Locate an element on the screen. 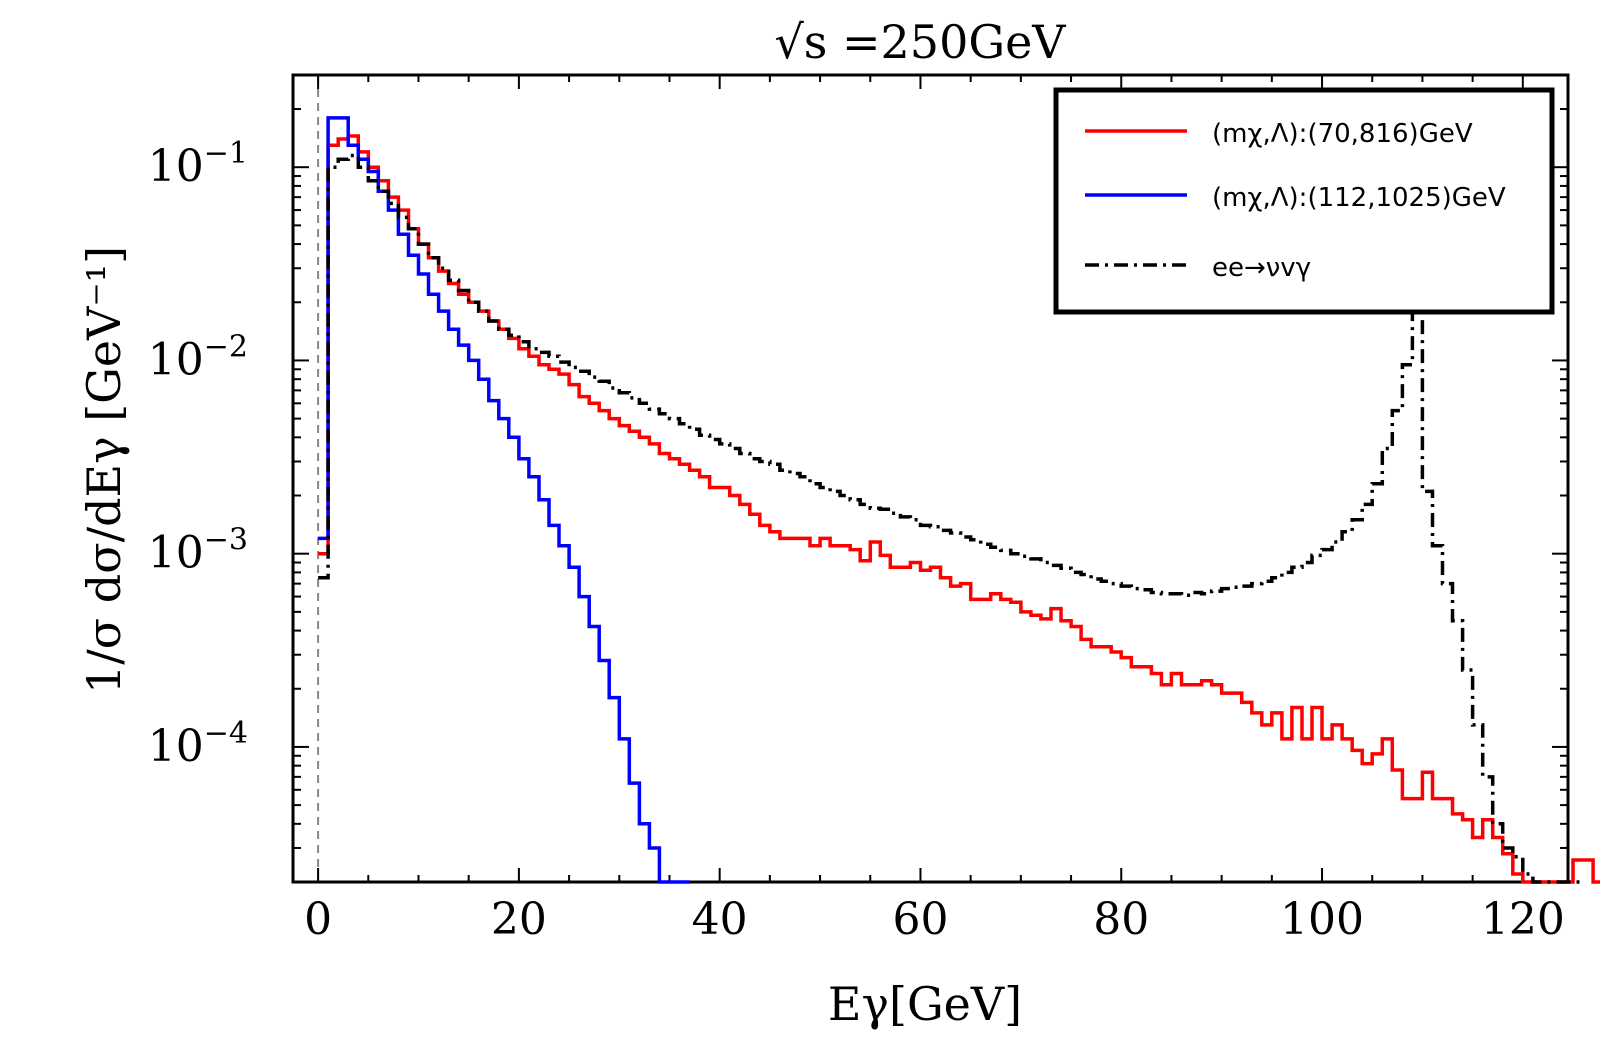 This screenshot has height=1038, width=1600. legend-box is located at coordinates (1304, 201).